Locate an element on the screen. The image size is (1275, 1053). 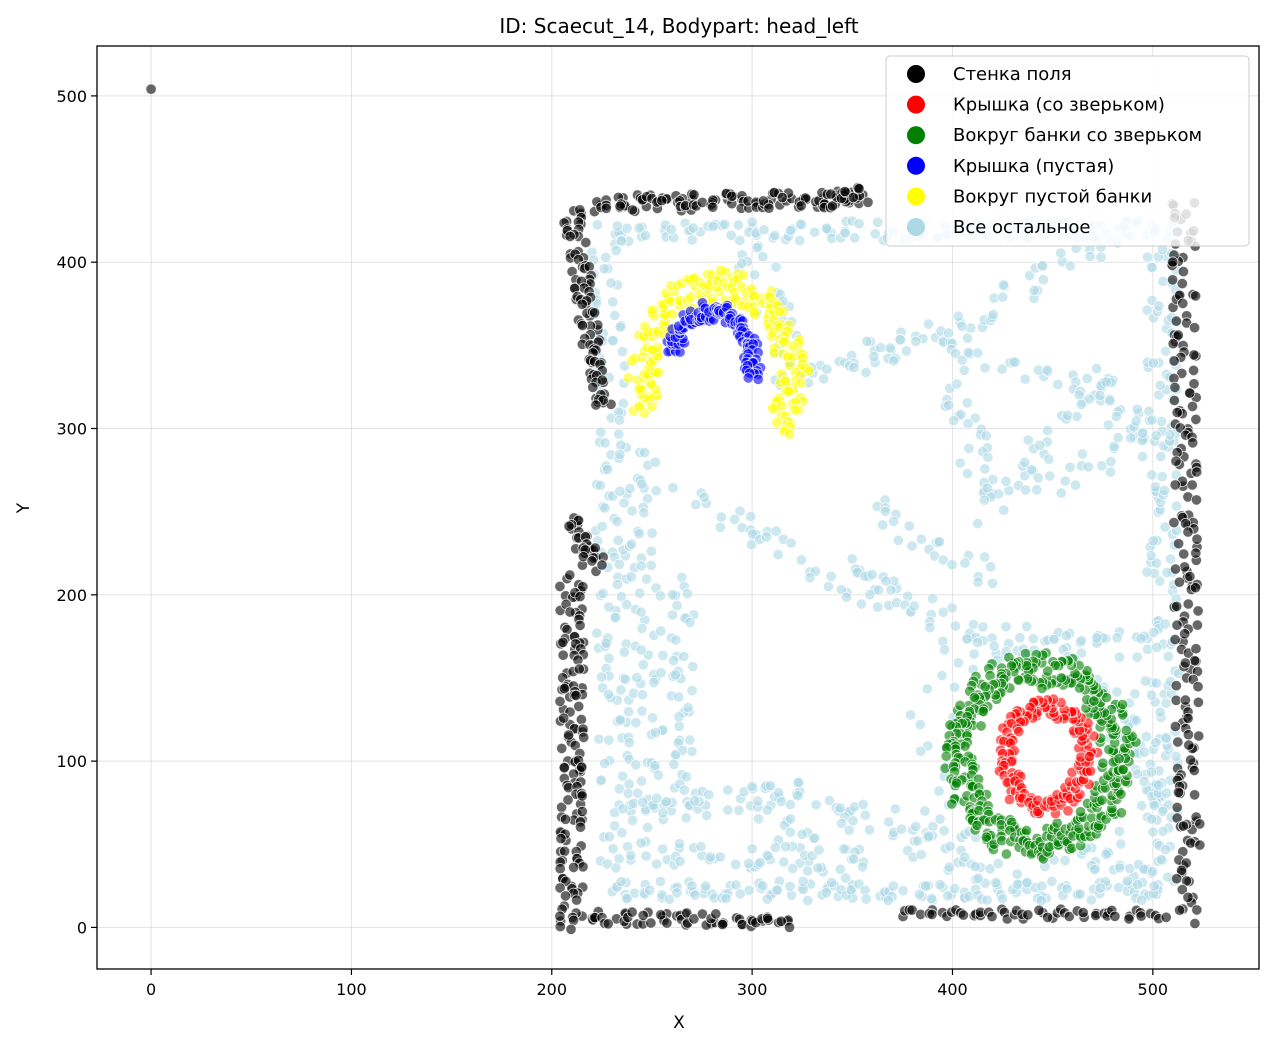
y-axis-label: Y is located at coordinates (24, 508).